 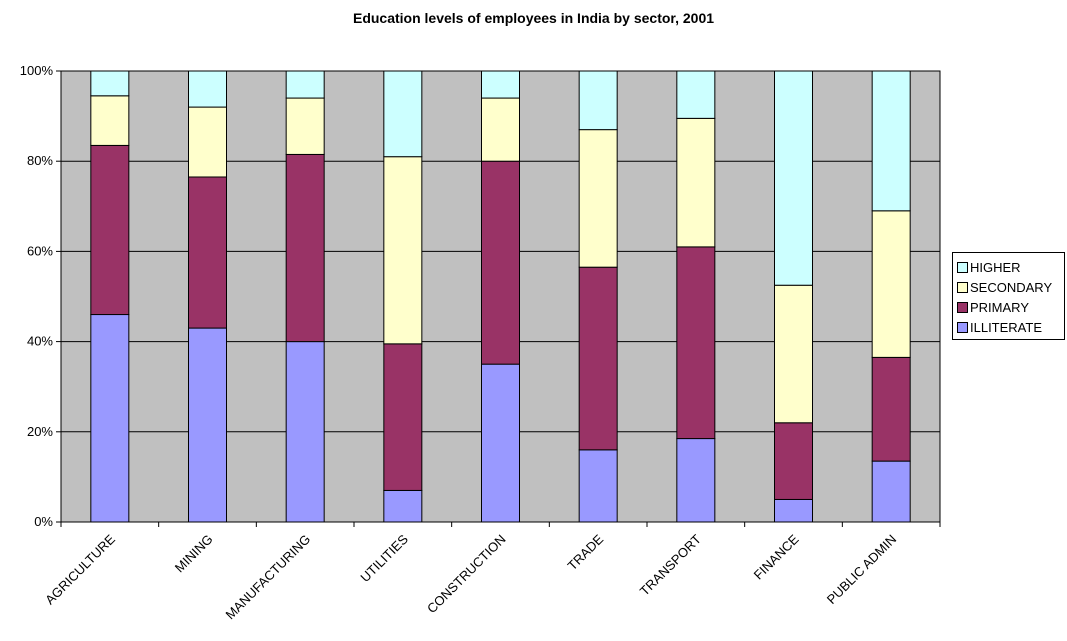 What do you see at coordinates (598, 486) in the screenshot?
I see `bar-illiterate-trade` at bounding box center [598, 486].